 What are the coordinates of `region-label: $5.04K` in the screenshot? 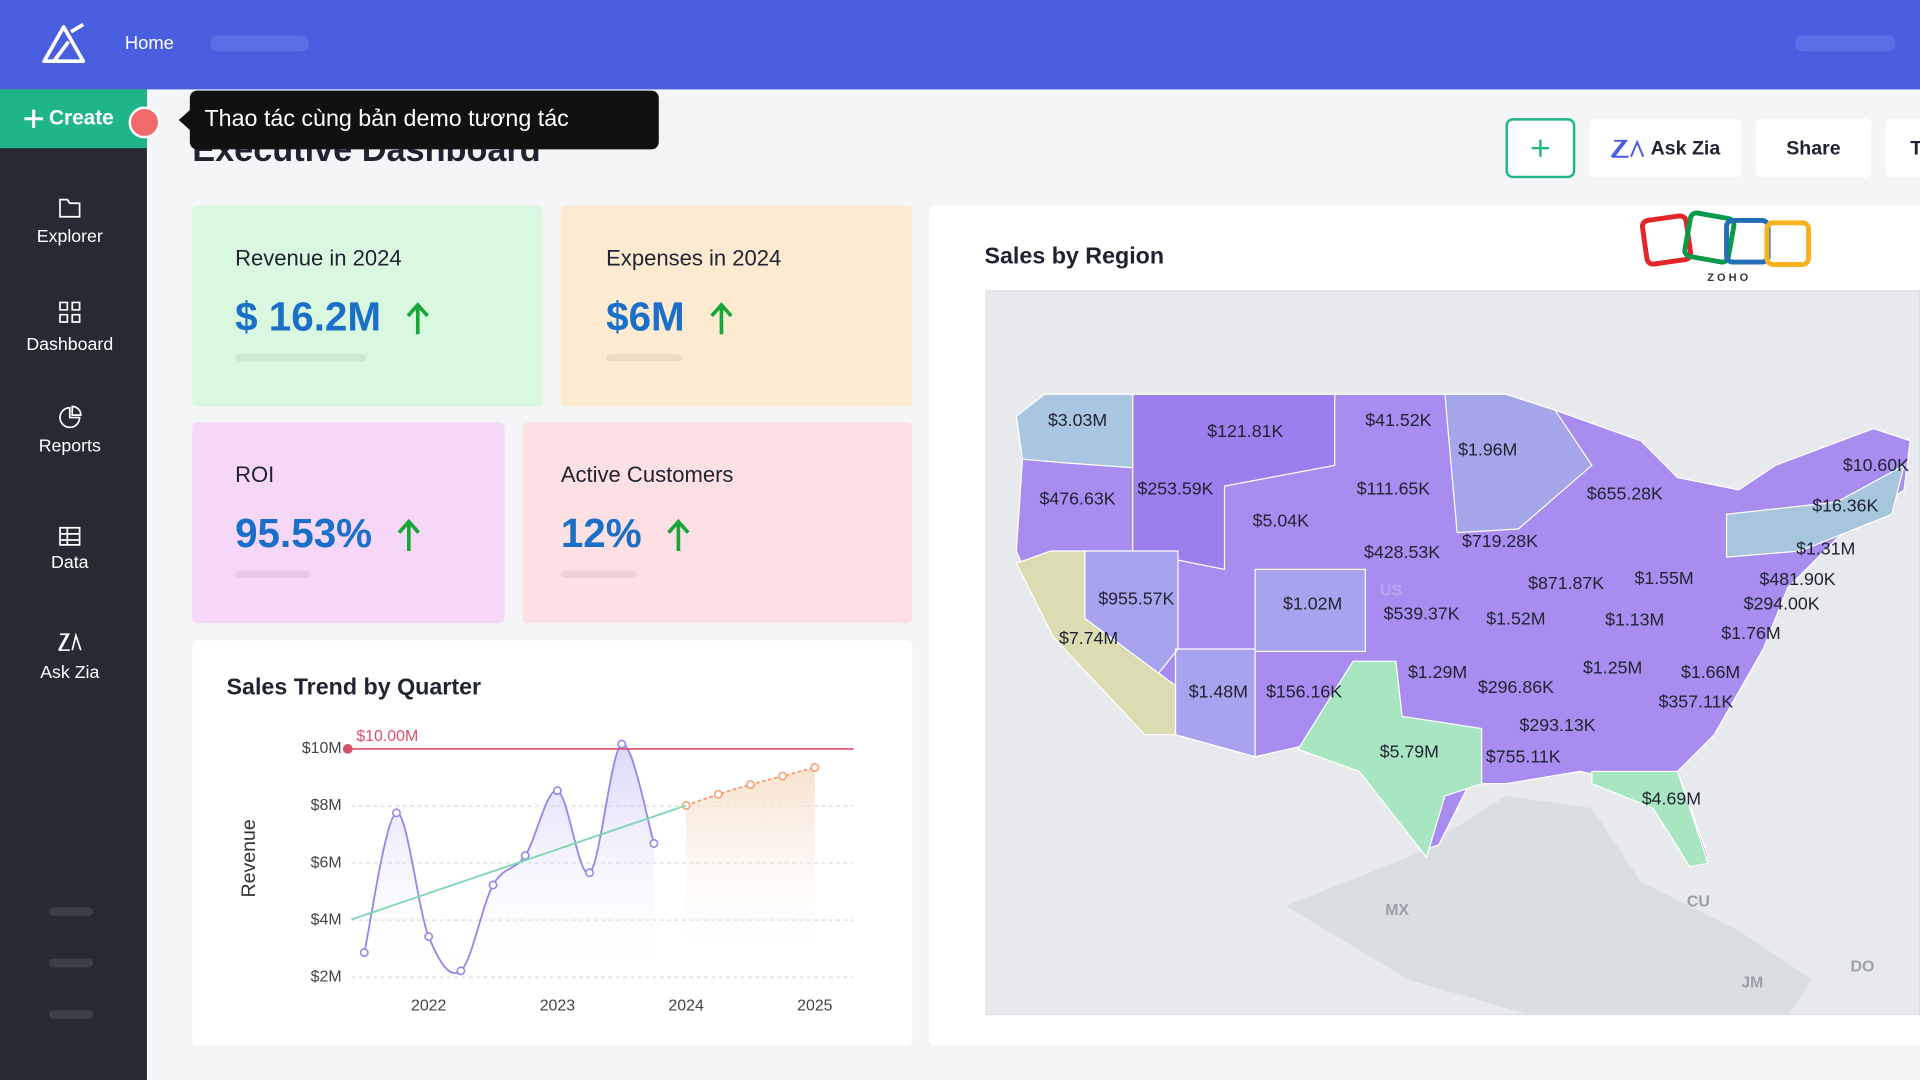 It's located at (1281, 520).